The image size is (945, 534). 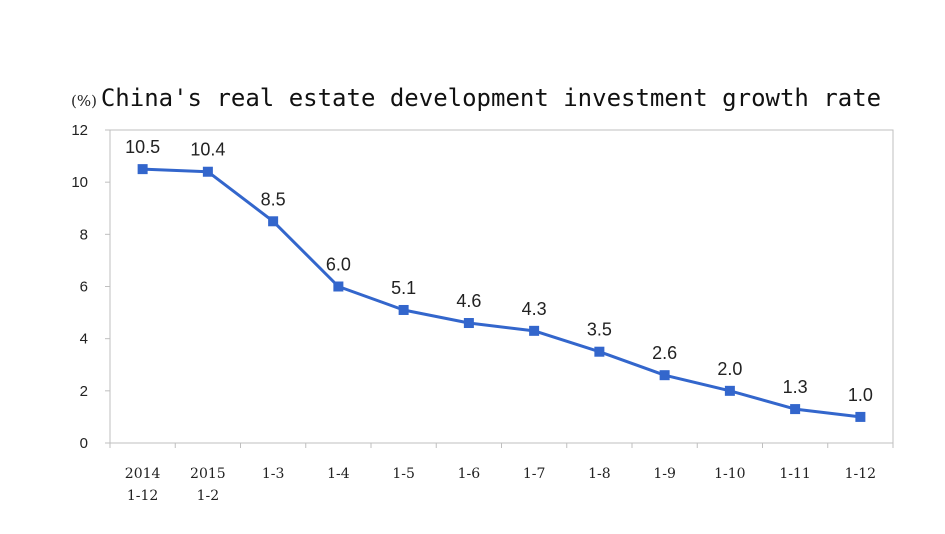 What do you see at coordinates (599, 330) in the screenshot?
I see `data-label: 3.5` at bounding box center [599, 330].